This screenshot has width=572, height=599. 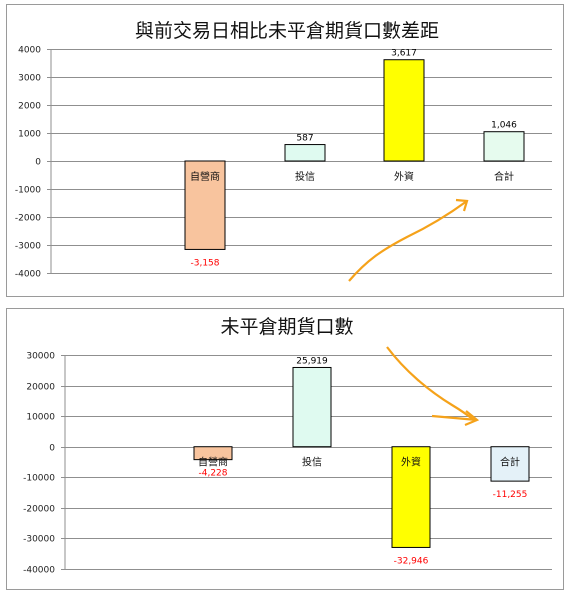 What do you see at coordinates (29, 135) in the screenshot?
I see `y-tick-label: 1000` at bounding box center [29, 135].